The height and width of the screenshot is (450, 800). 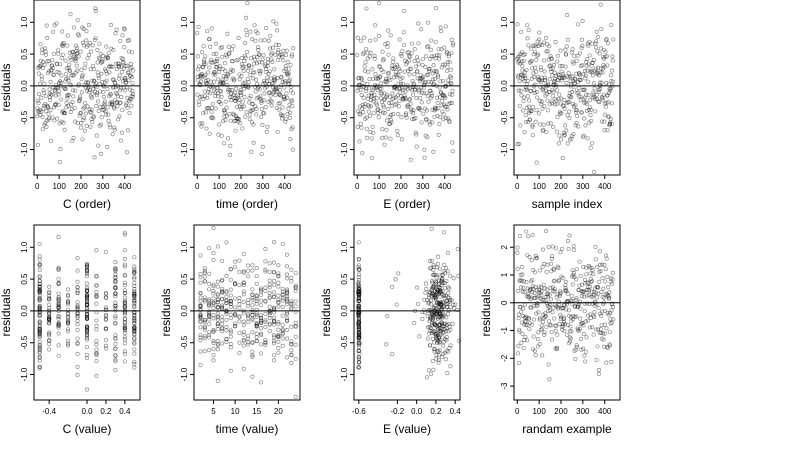 What do you see at coordinates (409, 303) in the screenshot?
I see `data-points` at bounding box center [409, 303].